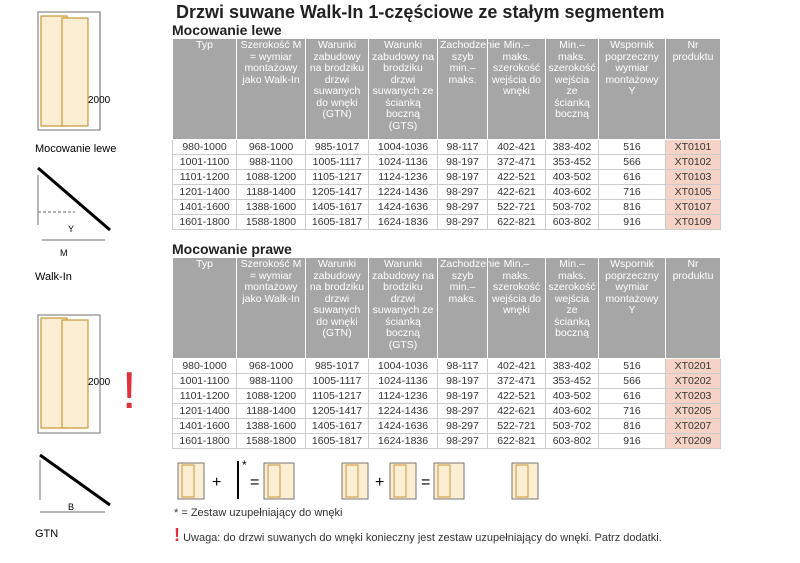  I want to click on cell: 566, so click(632, 162).